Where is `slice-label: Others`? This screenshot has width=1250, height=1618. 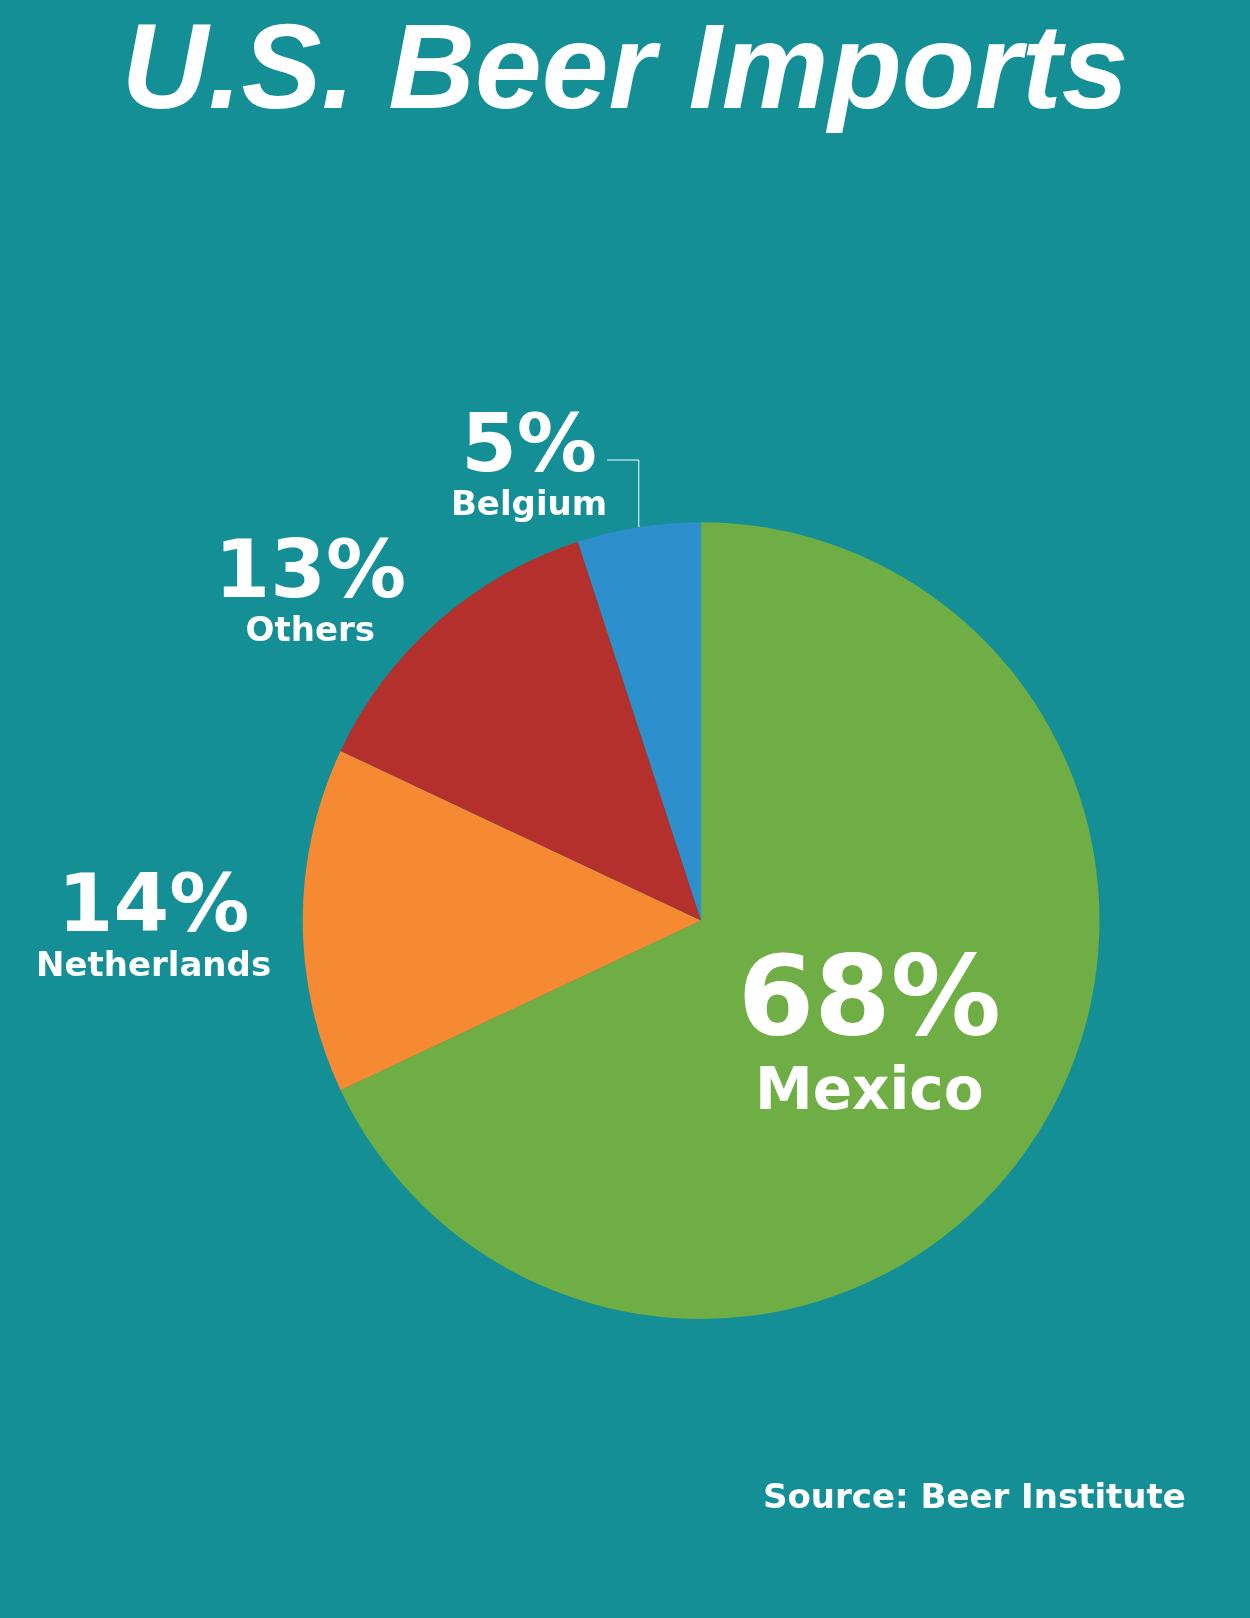 slice-label: Others is located at coordinates (310, 629).